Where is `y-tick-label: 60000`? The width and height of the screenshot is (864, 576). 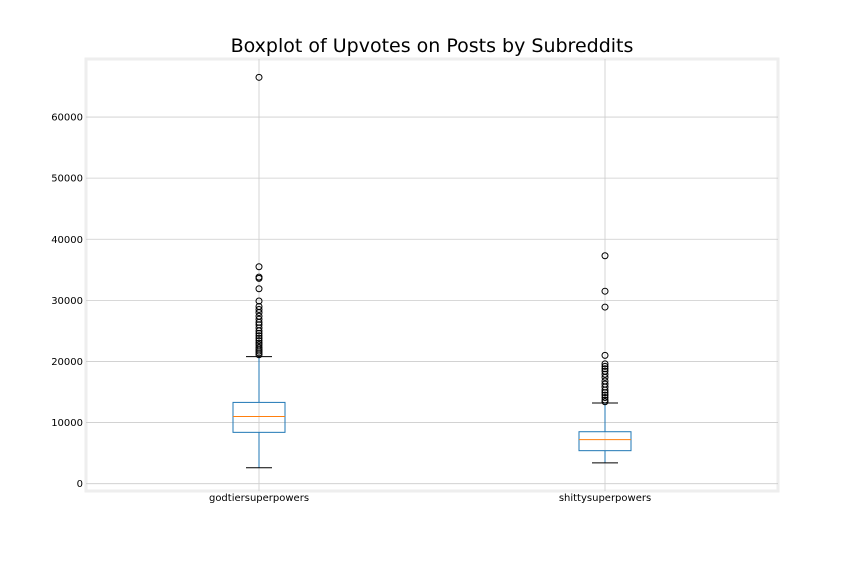 y-tick-label: 60000 is located at coordinates (67, 118).